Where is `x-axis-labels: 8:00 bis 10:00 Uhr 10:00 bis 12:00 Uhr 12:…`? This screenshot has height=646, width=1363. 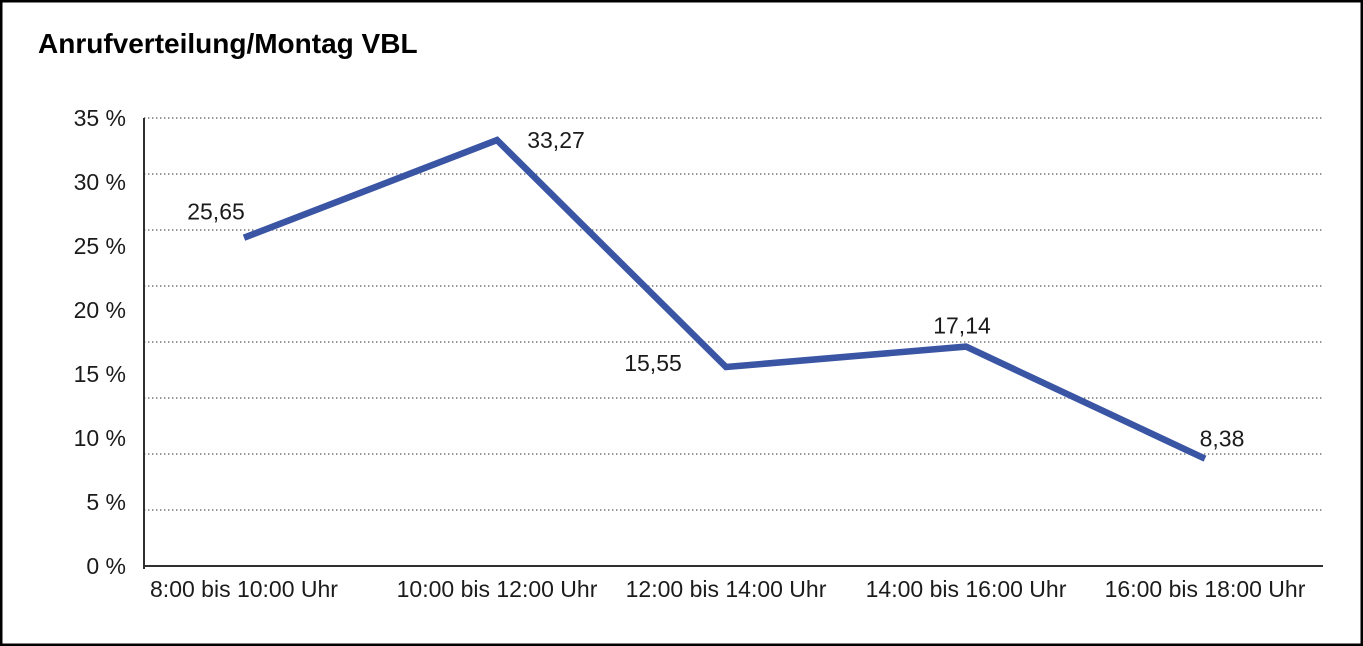 x-axis-labels: 8:00 bis 10:00 Uhr 10:00 bis 12:00 Uhr 12:… is located at coordinates (728, 589).